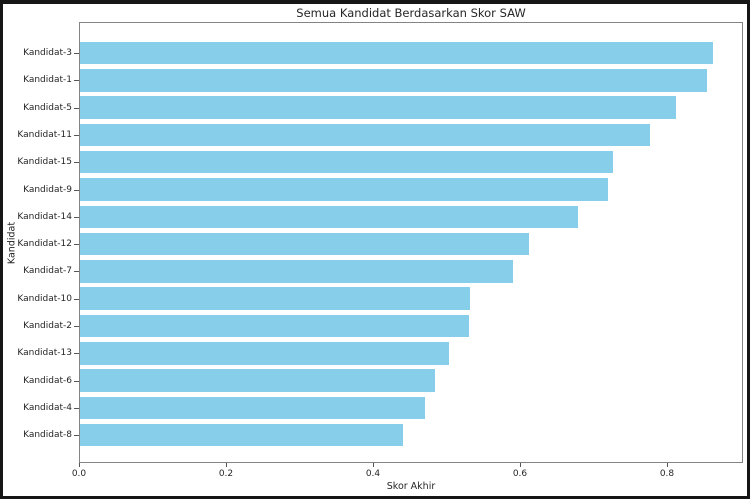  Describe the element at coordinates (47, 435) in the screenshot. I see `y-tick-label: Kandidat-8` at that location.